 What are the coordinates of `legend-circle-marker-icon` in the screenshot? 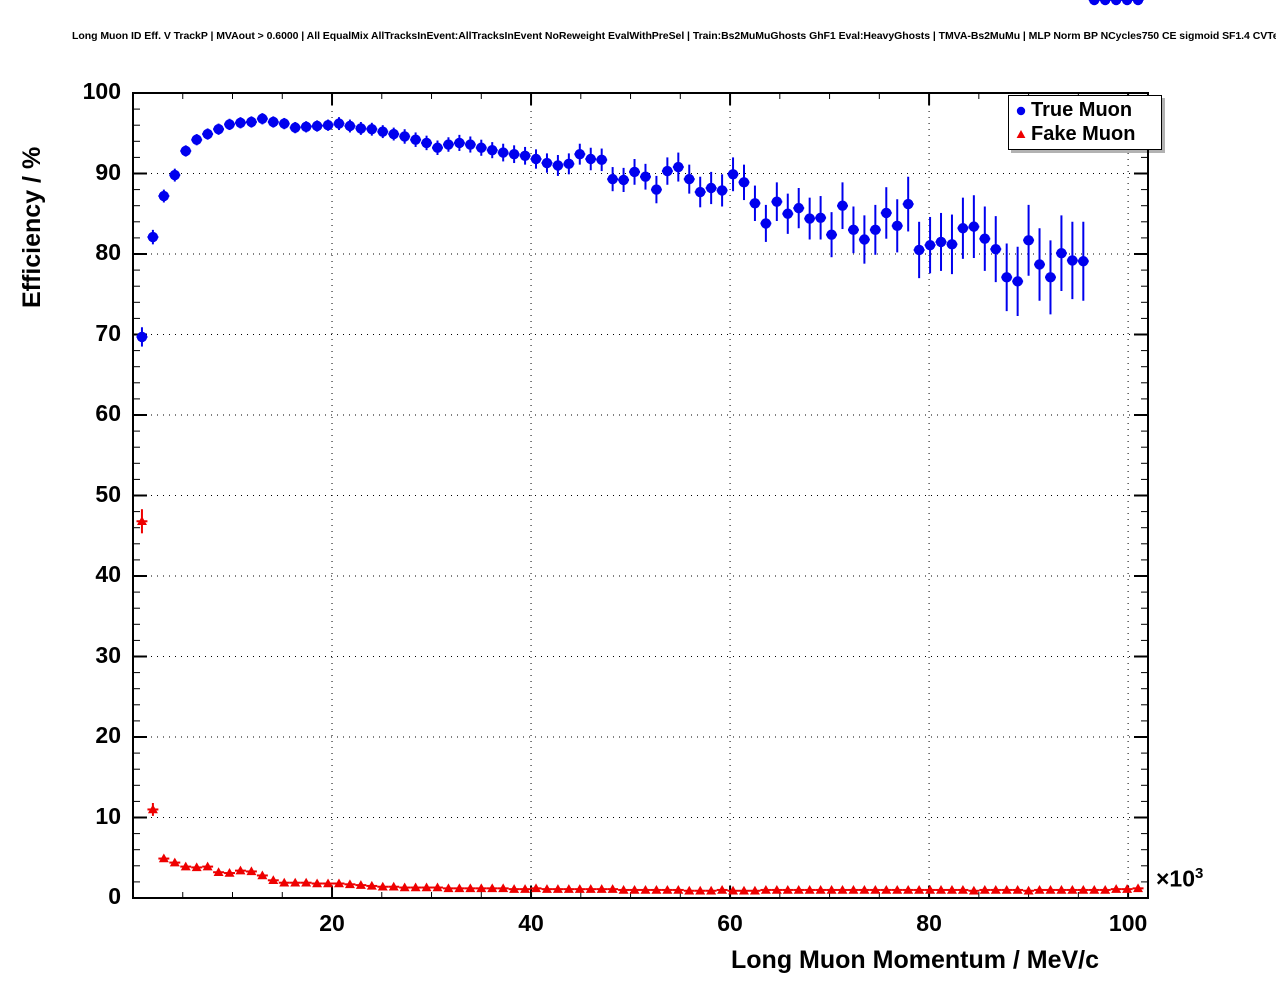 It's located at (1022, 110).